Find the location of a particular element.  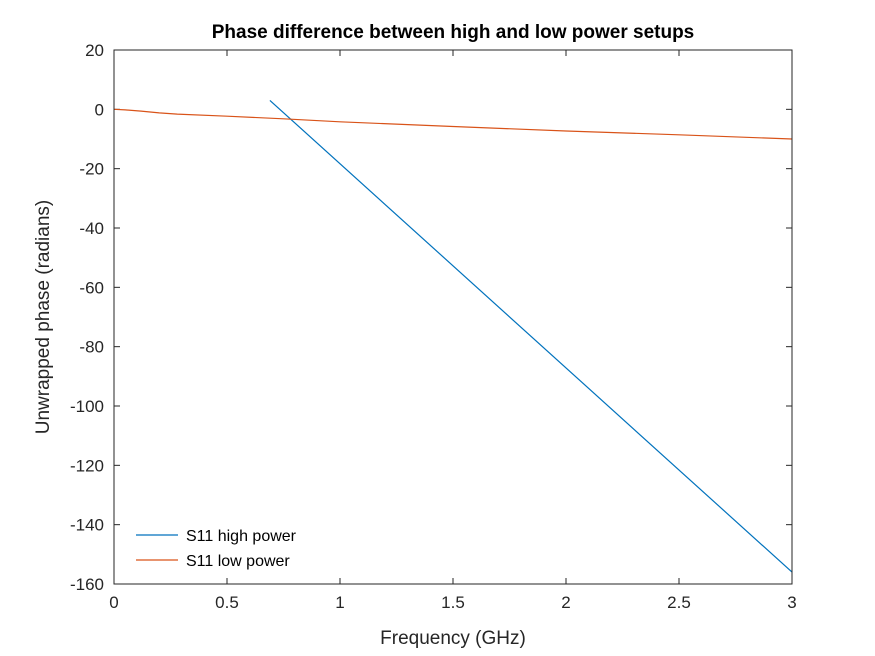

y-tick-label: -160 is located at coordinates (87, 584).